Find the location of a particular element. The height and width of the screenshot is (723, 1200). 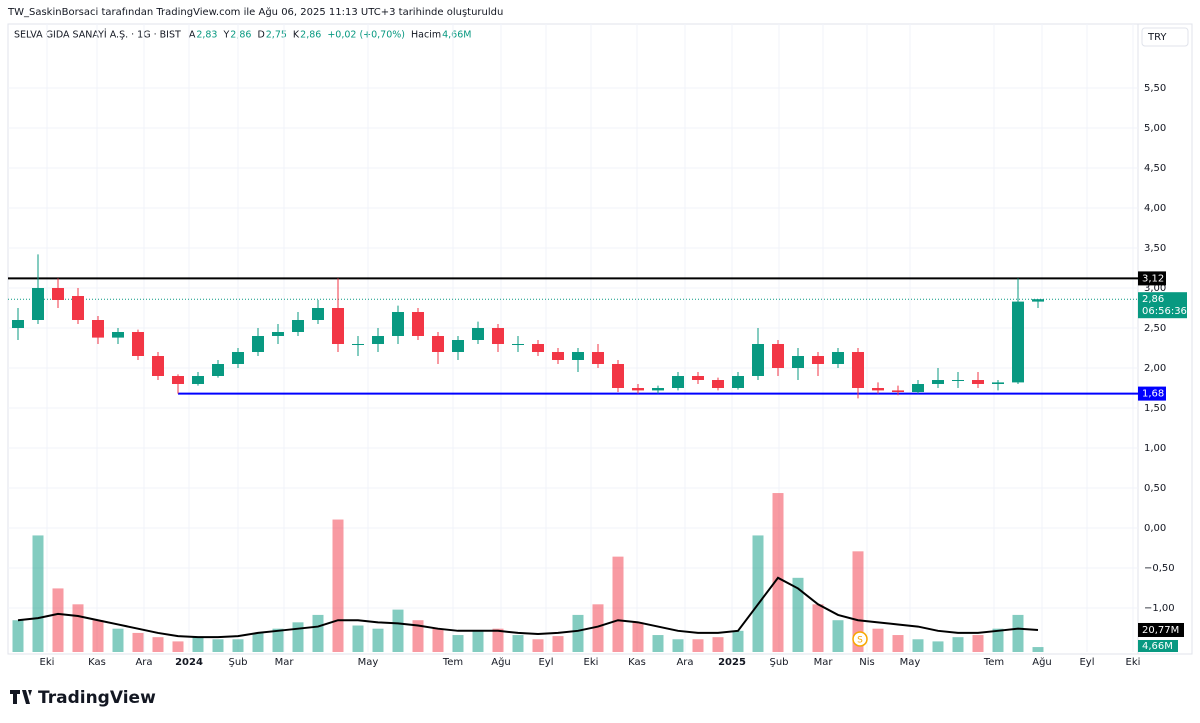

y-tick-label: −0,50 is located at coordinates (1159, 568).